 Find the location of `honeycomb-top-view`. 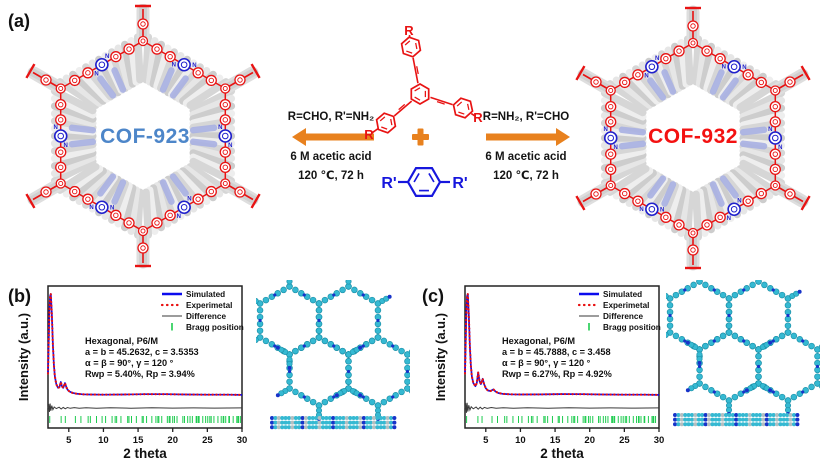

honeycomb-top-view is located at coordinates (743, 348).